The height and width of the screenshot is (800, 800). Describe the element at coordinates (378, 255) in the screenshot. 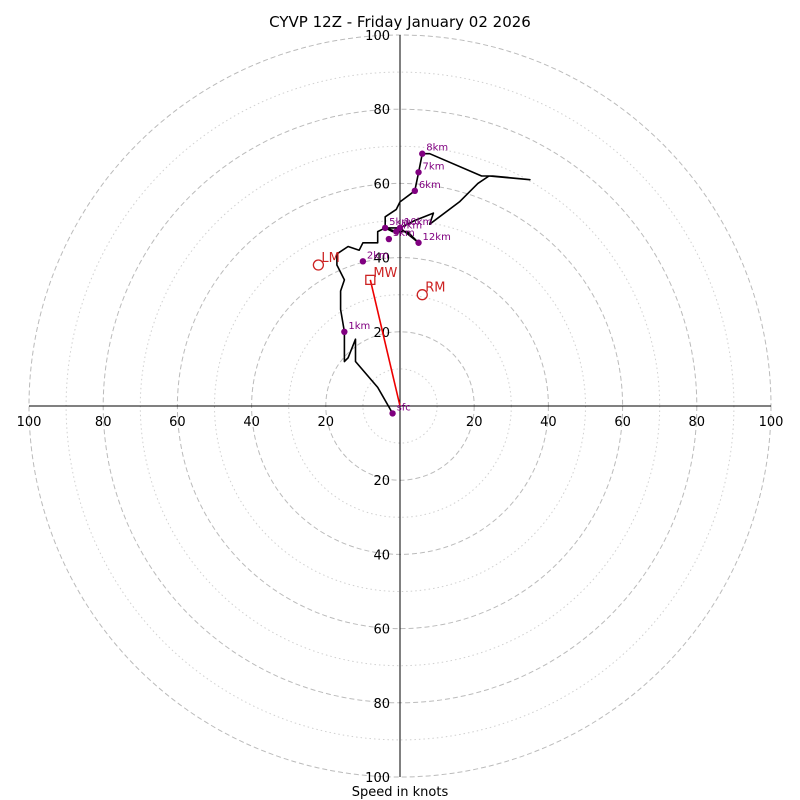

I see `height-label-2km: 2km` at that location.